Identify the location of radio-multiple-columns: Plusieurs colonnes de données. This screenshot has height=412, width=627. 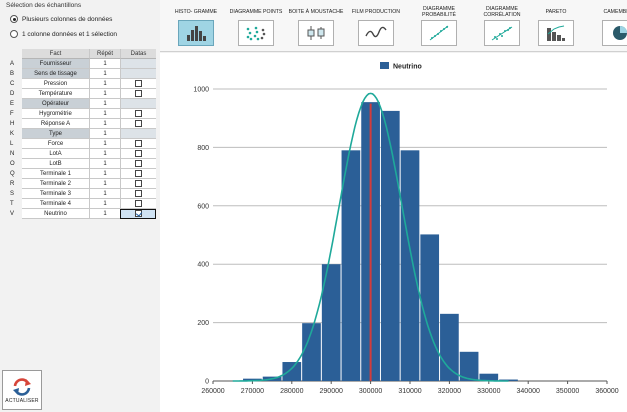
(61, 19).